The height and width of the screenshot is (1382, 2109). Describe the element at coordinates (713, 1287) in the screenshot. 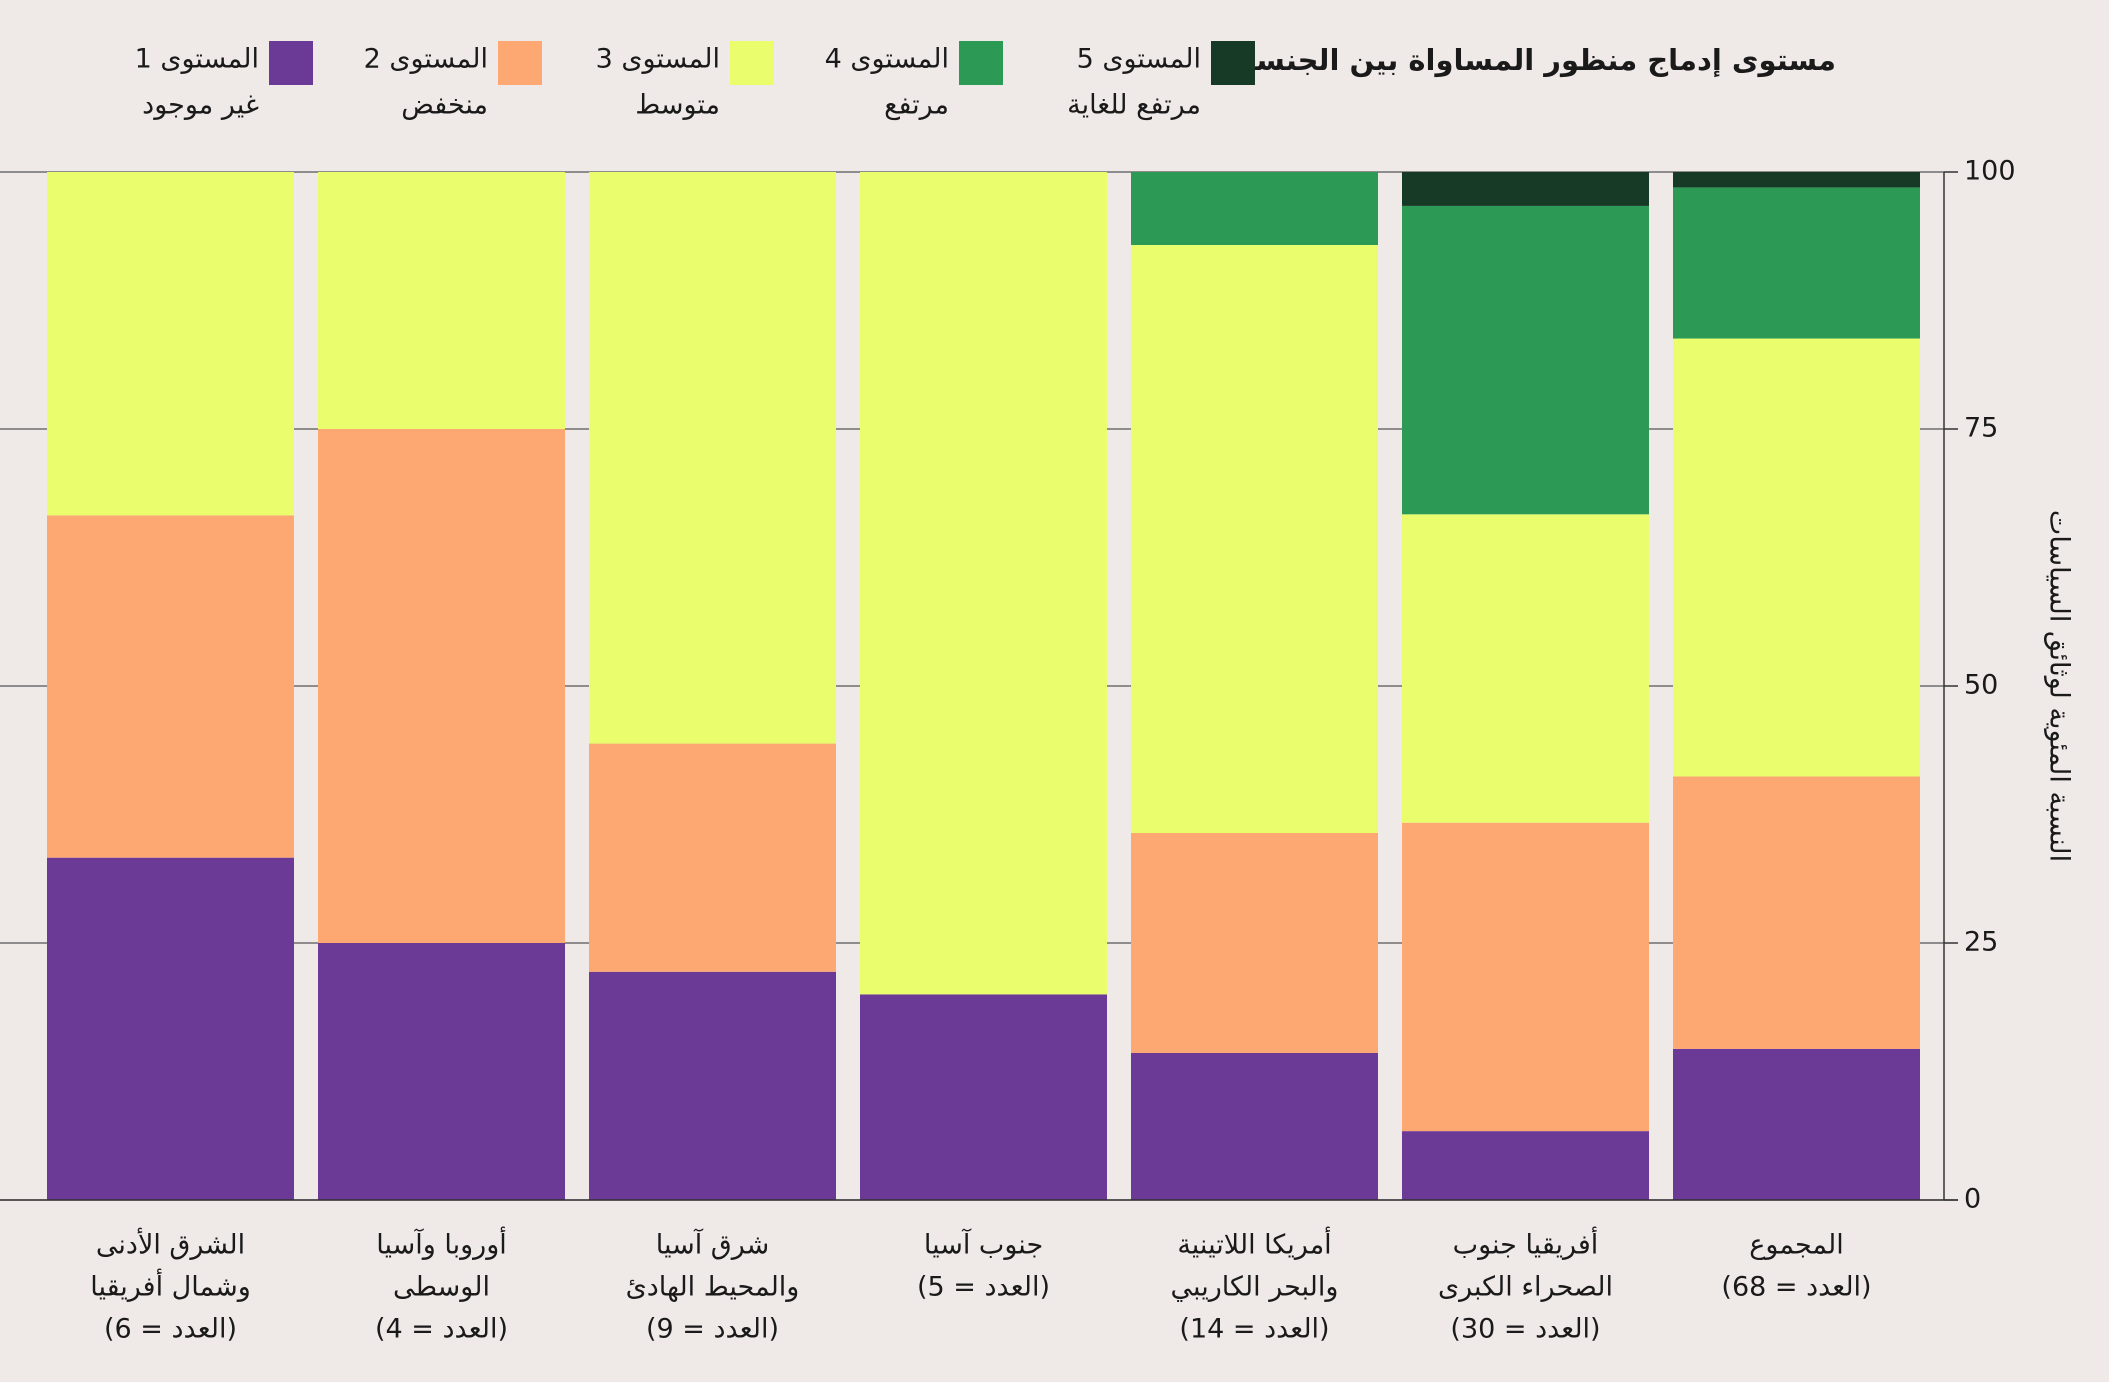

I see `x-tick-label: والمحيط الهادئ` at that location.